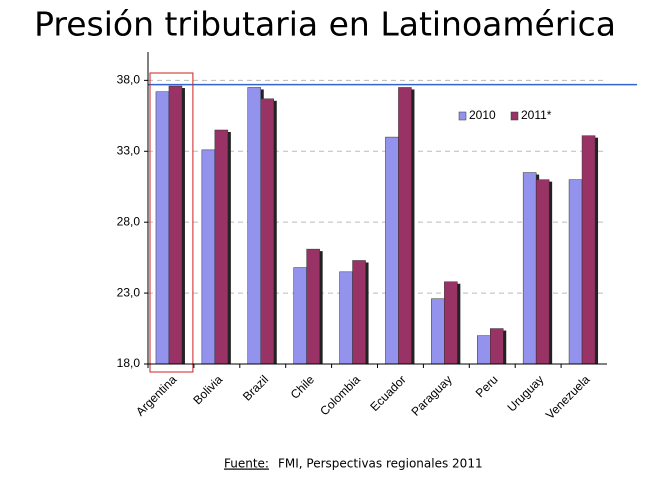  What do you see at coordinates (431, 395) in the screenshot?
I see `x-tick-label: Paraguay` at bounding box center [431, 395].